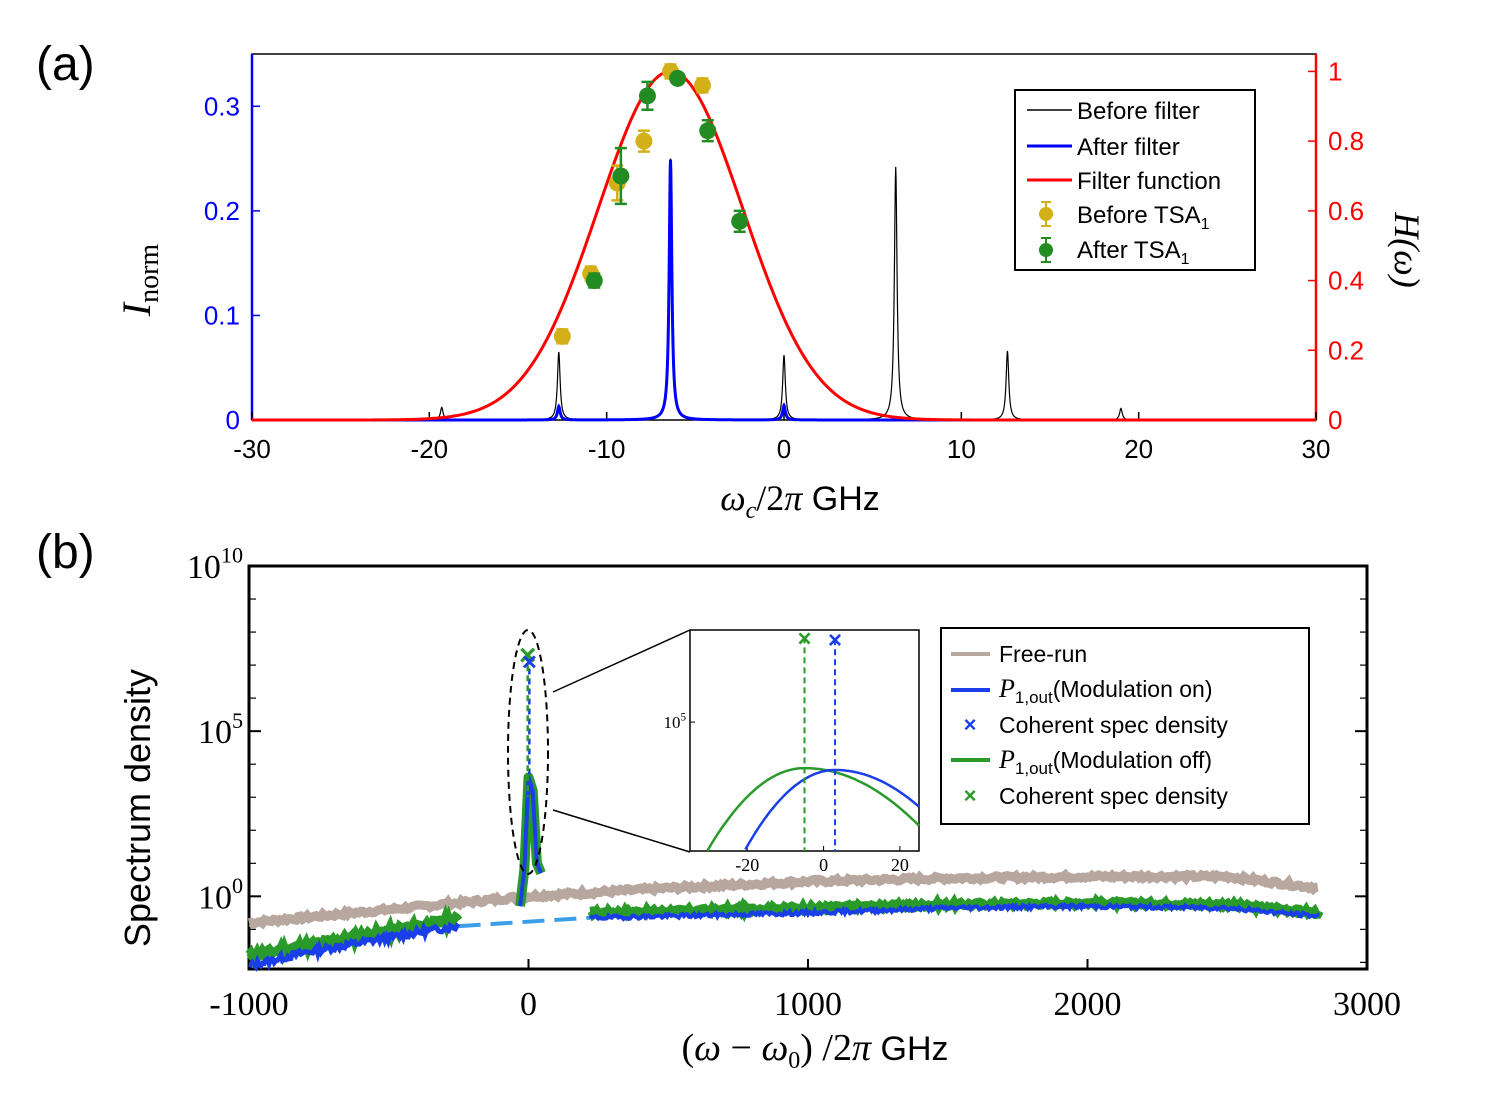 Image resolution: width=1505 pixels, height=1096 pixels. What do you see at coordinates (220, 729) in the screenshot?
I see `y-tick-label: 10⁵` at bounding box center [220, 729].